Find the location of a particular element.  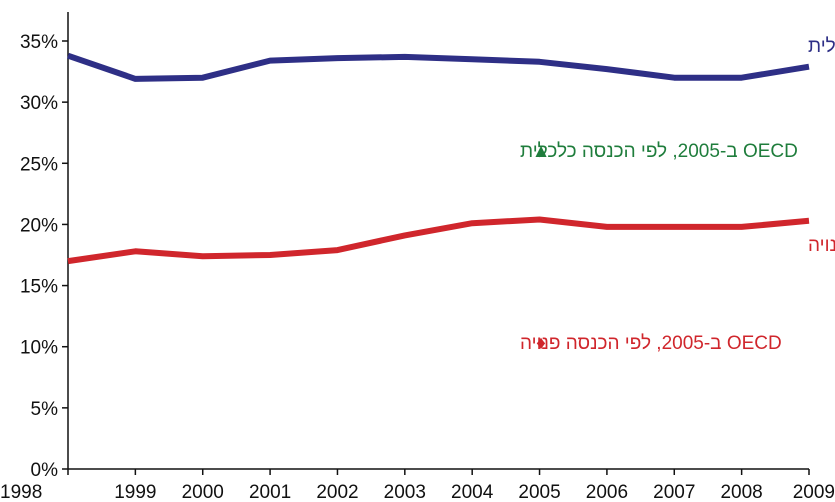

oecd-economic-label: OECD ב-2005, לפי הכנסה כלכלית is located at coordinates (659, 151).